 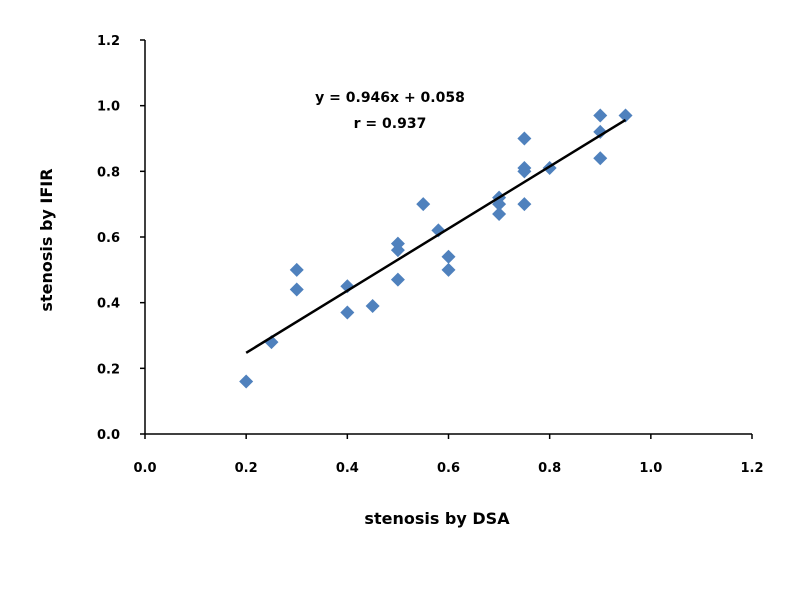 I want to click on x-tick-label: 0.4, so click(x=347, y=468).